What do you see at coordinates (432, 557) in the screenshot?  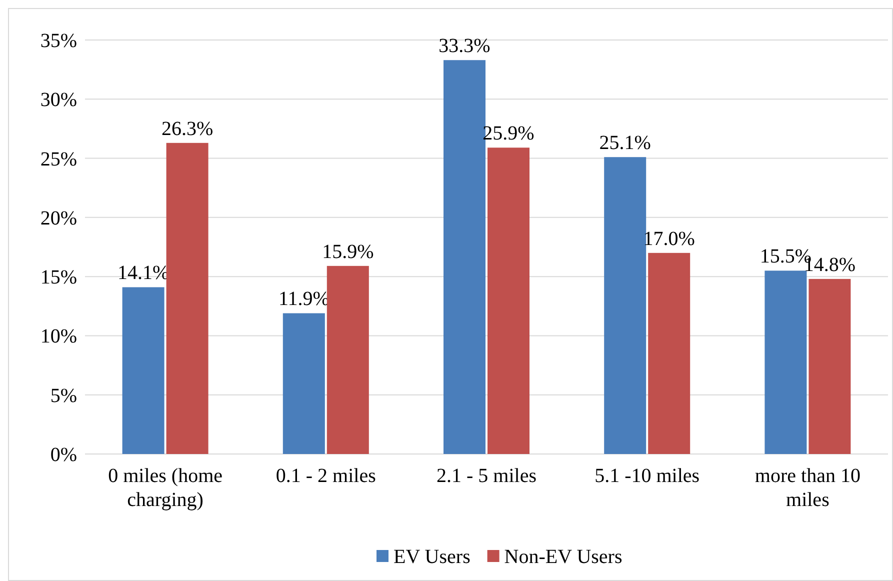 I see `legend-label: EV Users` at bounding box center [432, 557].